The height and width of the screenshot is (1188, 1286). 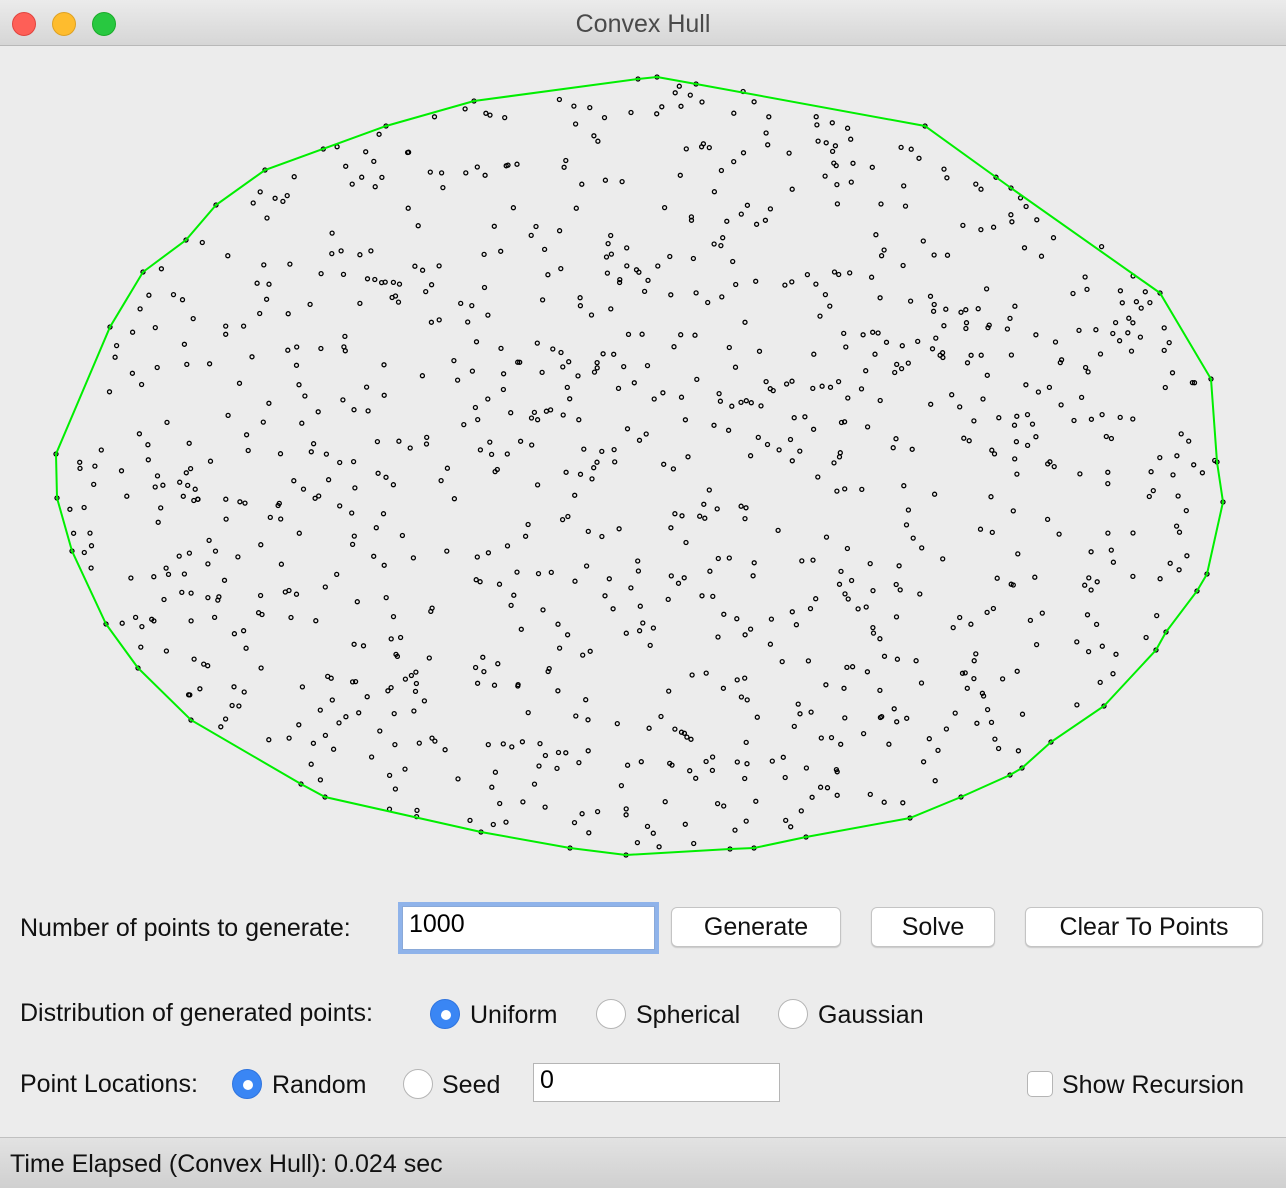 I want to click on radio-spherical-label: Spherical, so click(x=688, y=1015).